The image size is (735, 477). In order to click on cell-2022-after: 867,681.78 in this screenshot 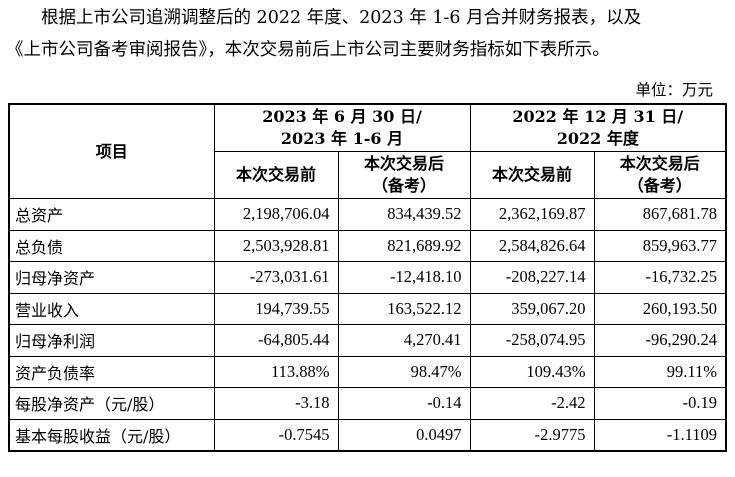, I will do `click(660, 214)`.